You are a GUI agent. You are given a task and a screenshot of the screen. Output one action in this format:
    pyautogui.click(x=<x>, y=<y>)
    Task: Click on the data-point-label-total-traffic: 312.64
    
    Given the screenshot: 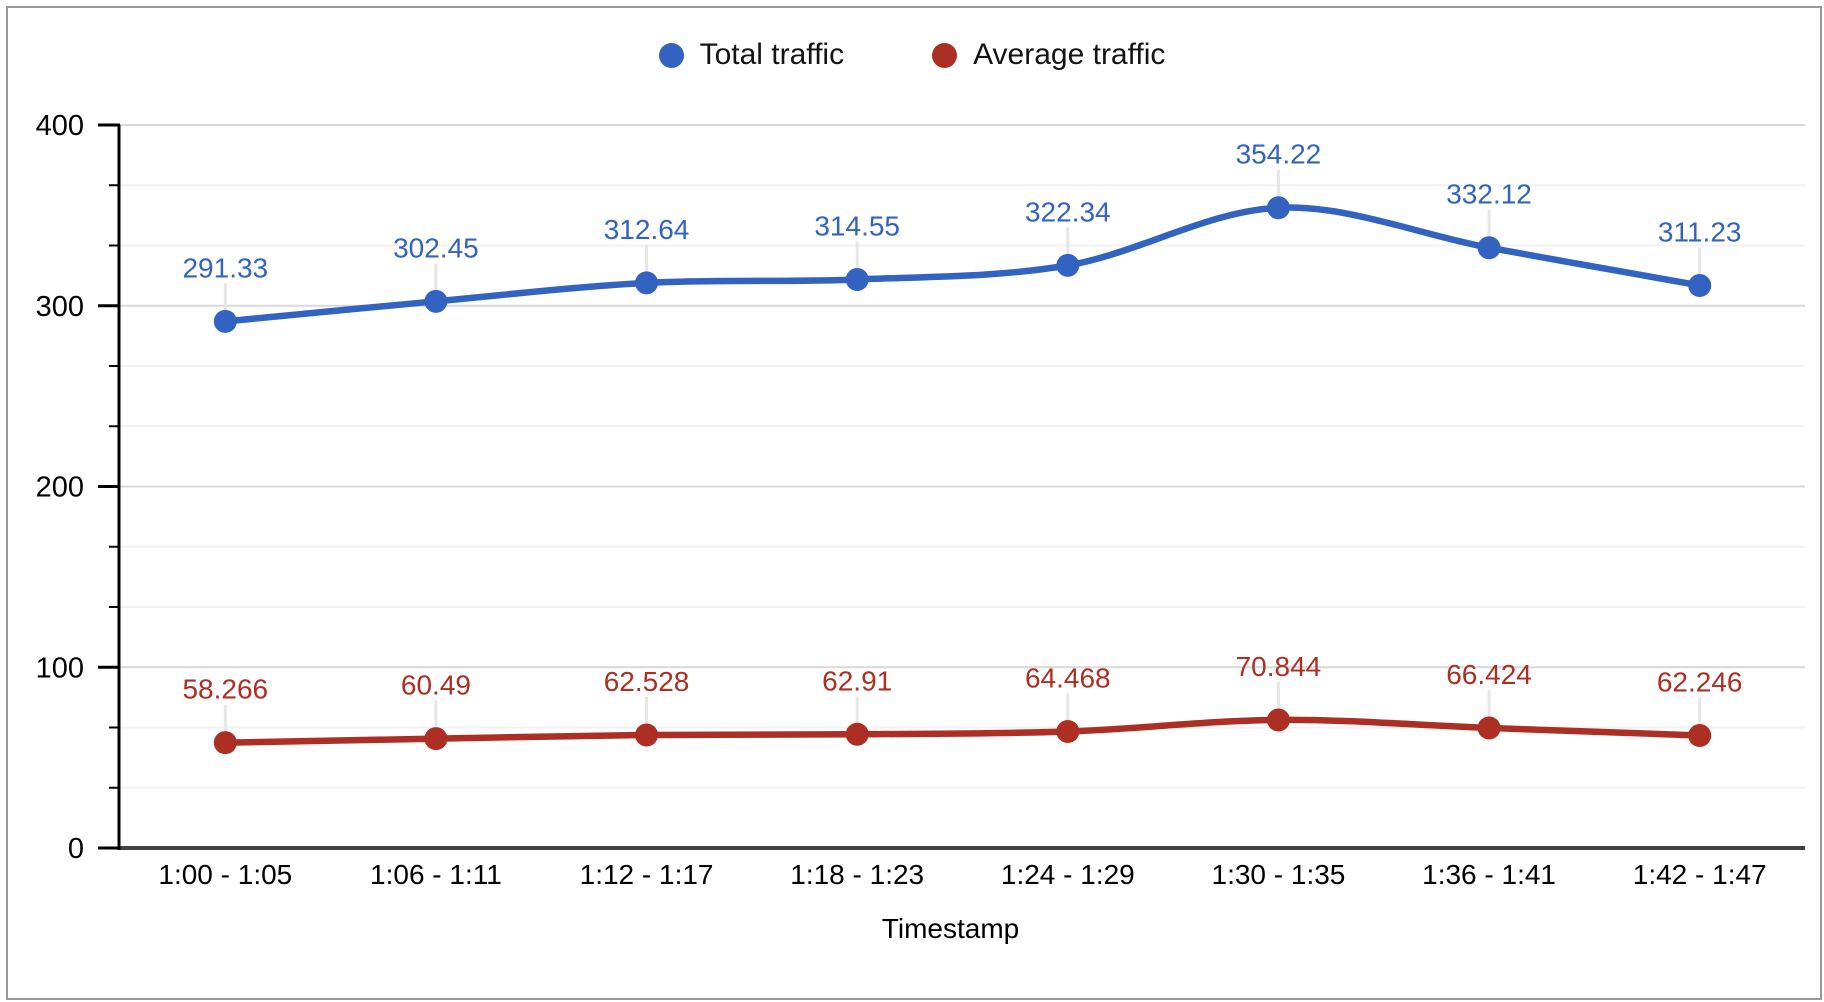 What is the action you would take?
    pyautogui.click(x=647, y=229)
    